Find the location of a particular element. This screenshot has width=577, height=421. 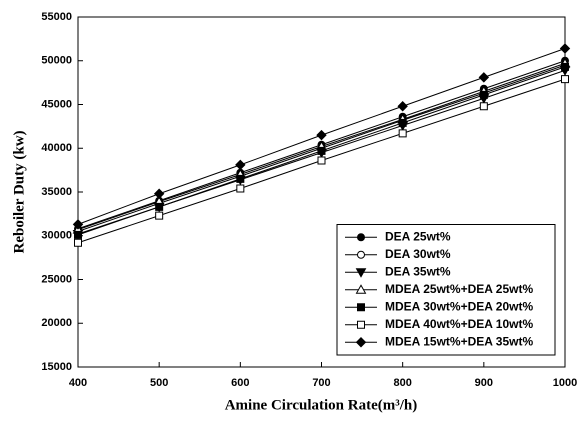

y-tick-label: 30000 is located at coordinates (56, 236).